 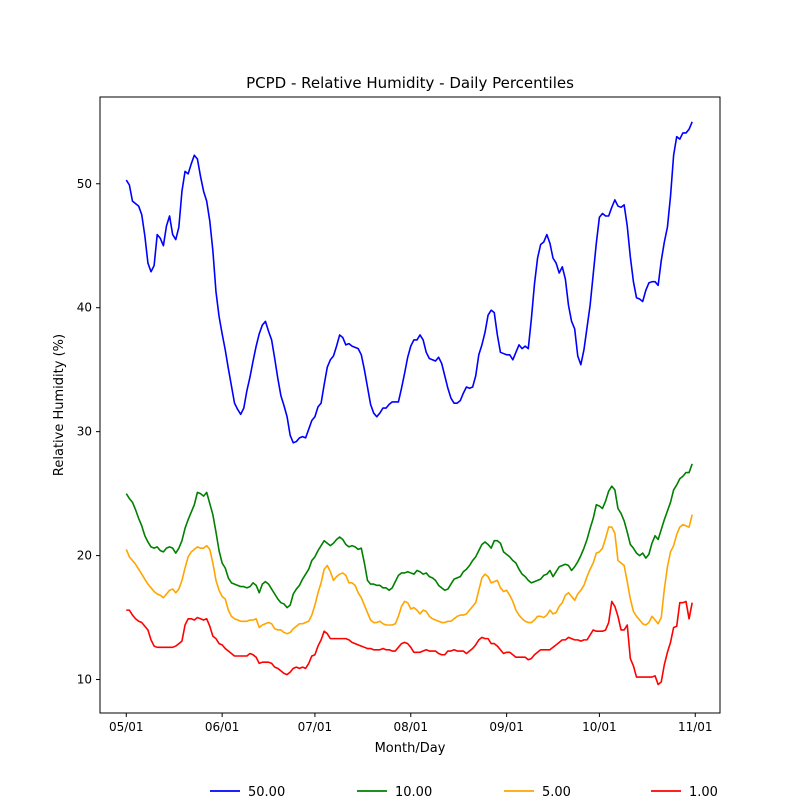 What do you see at coordinates (84, 184) in the screenshot?
I see `y-tick-label: 50` at bounding box center [84, 184].